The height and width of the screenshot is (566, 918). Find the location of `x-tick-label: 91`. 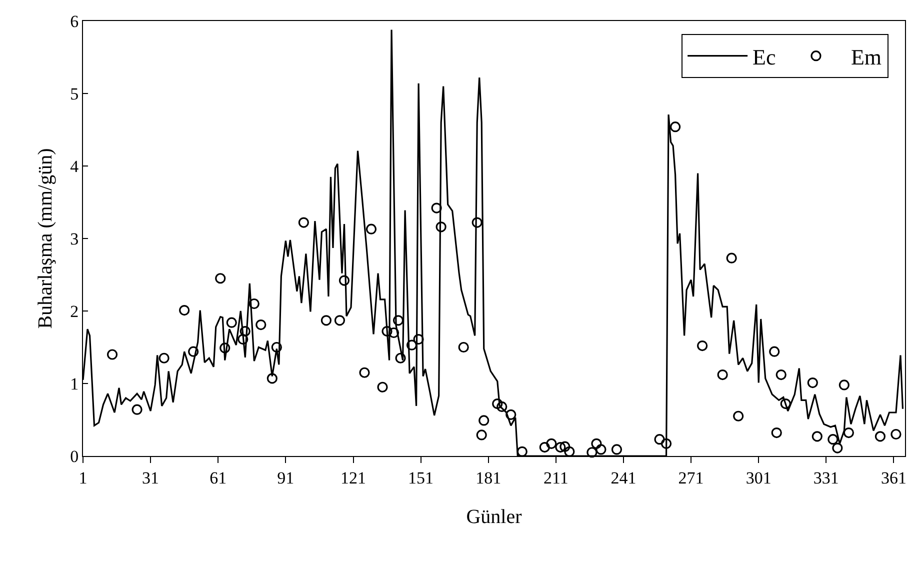

x-tick-label: 91 is located at coordinates (285, 478).